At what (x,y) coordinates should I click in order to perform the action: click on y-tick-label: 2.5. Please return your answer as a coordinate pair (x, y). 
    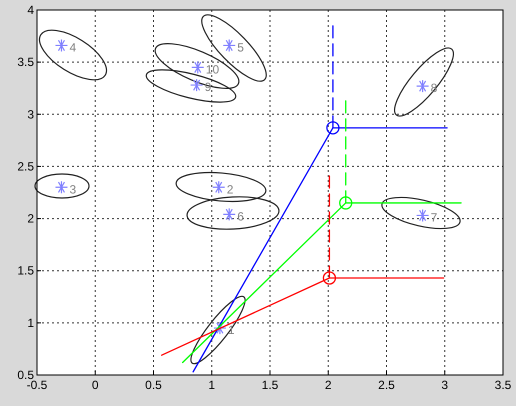
    Looking at the image, I should click on (25, 166).